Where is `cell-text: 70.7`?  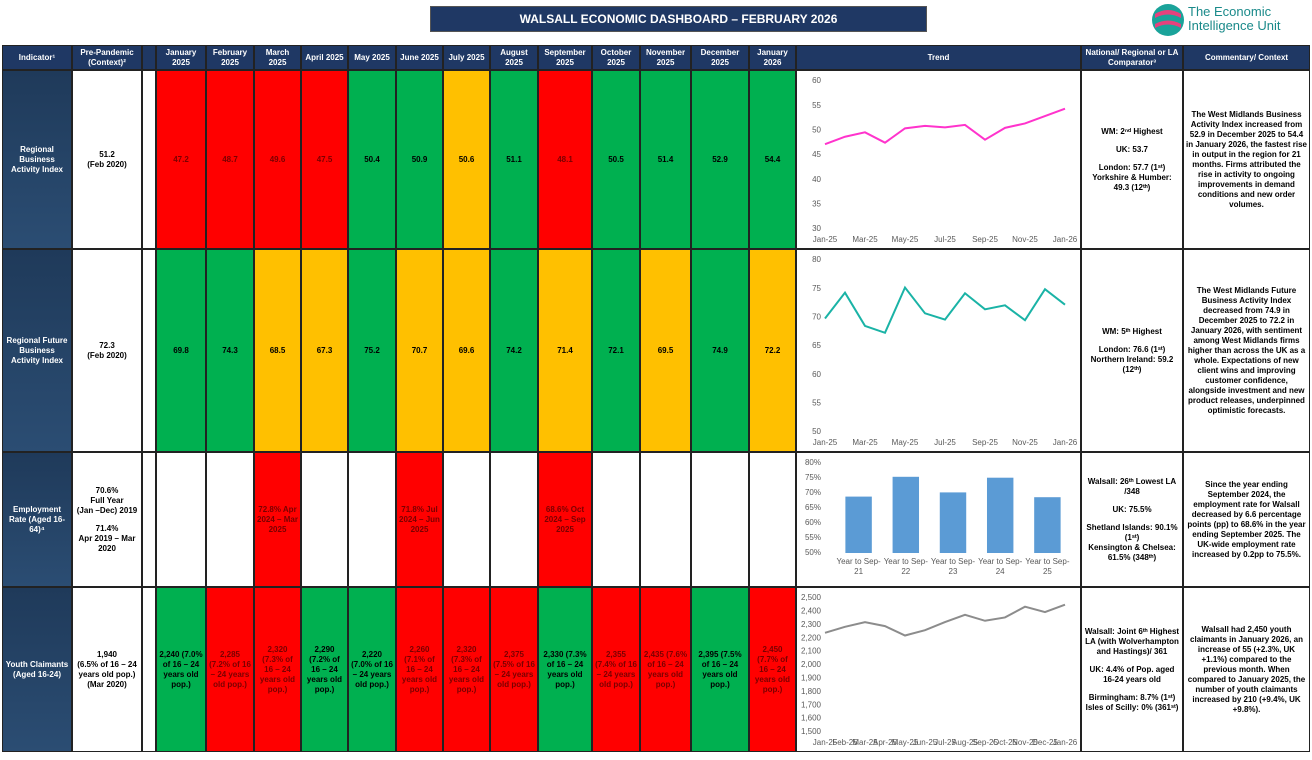
cell-text: 70.7 is located at coordinates (419, 350).